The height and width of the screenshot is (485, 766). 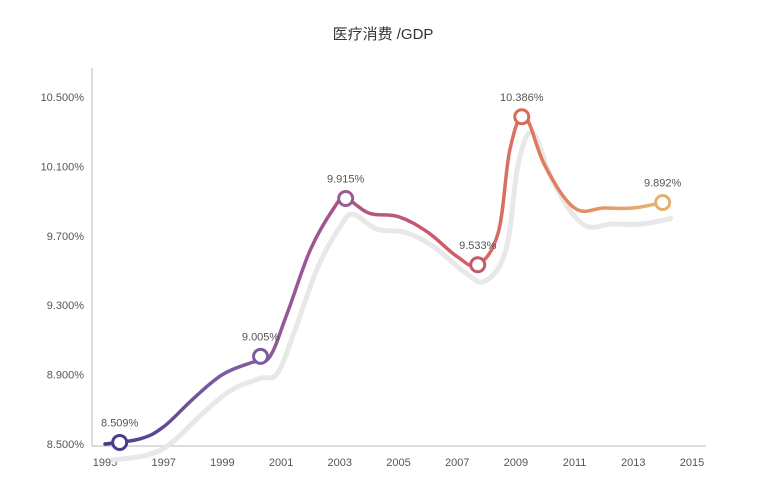 What do you see at coordinates (120, 423) in the screenshot?
I see `data-label: 8.509%` at bounding box center [120, 423].